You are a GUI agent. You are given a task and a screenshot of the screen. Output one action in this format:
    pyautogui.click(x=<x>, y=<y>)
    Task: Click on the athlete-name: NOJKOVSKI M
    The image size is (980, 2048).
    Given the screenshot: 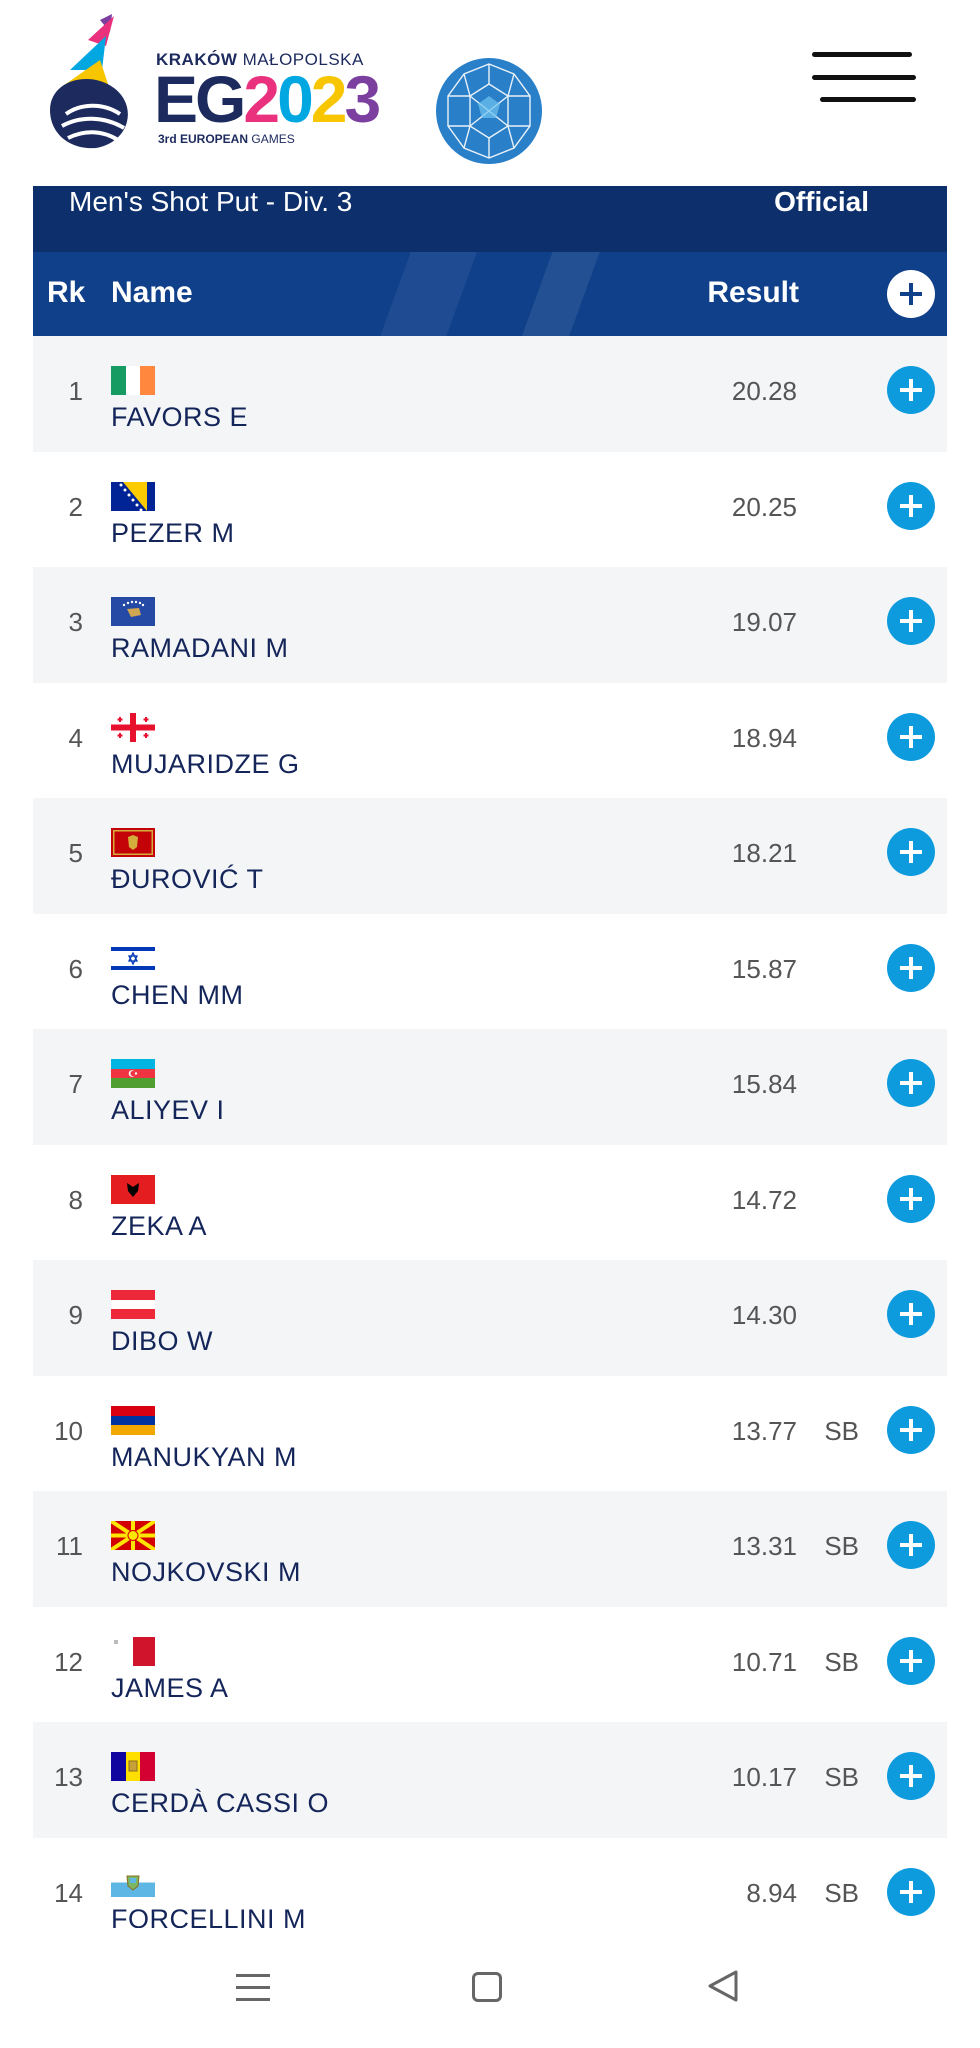 What is the action you would take?
    pyautogui.click(x=206, y=1572)
    